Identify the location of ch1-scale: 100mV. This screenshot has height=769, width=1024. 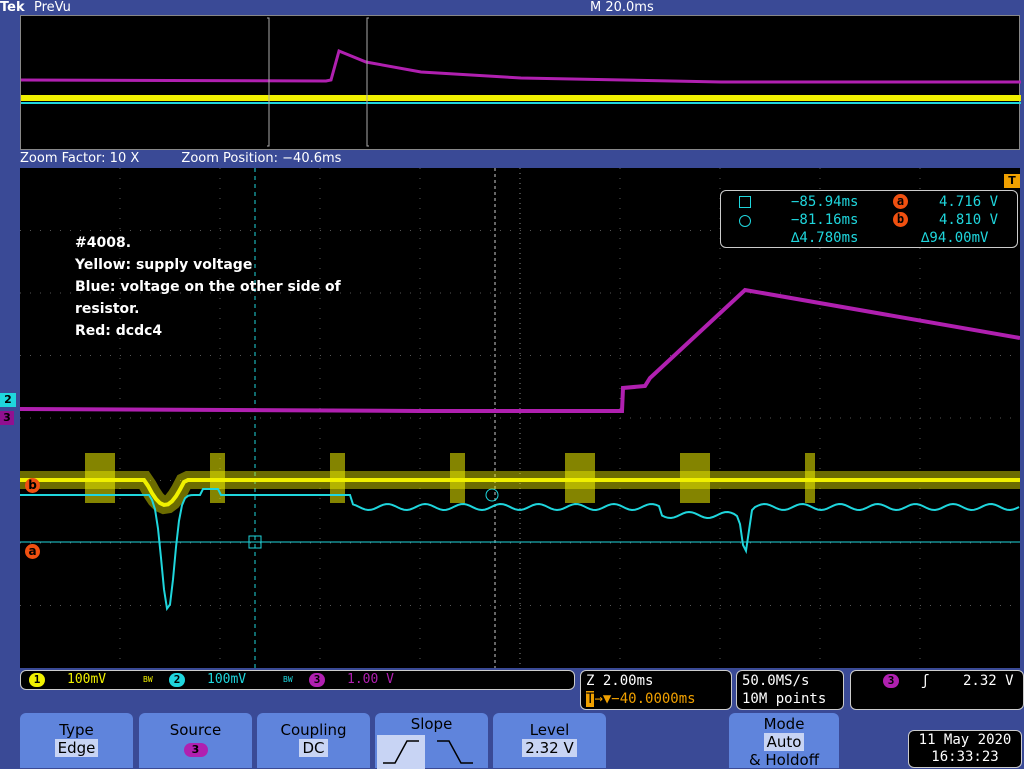
(87, 679).